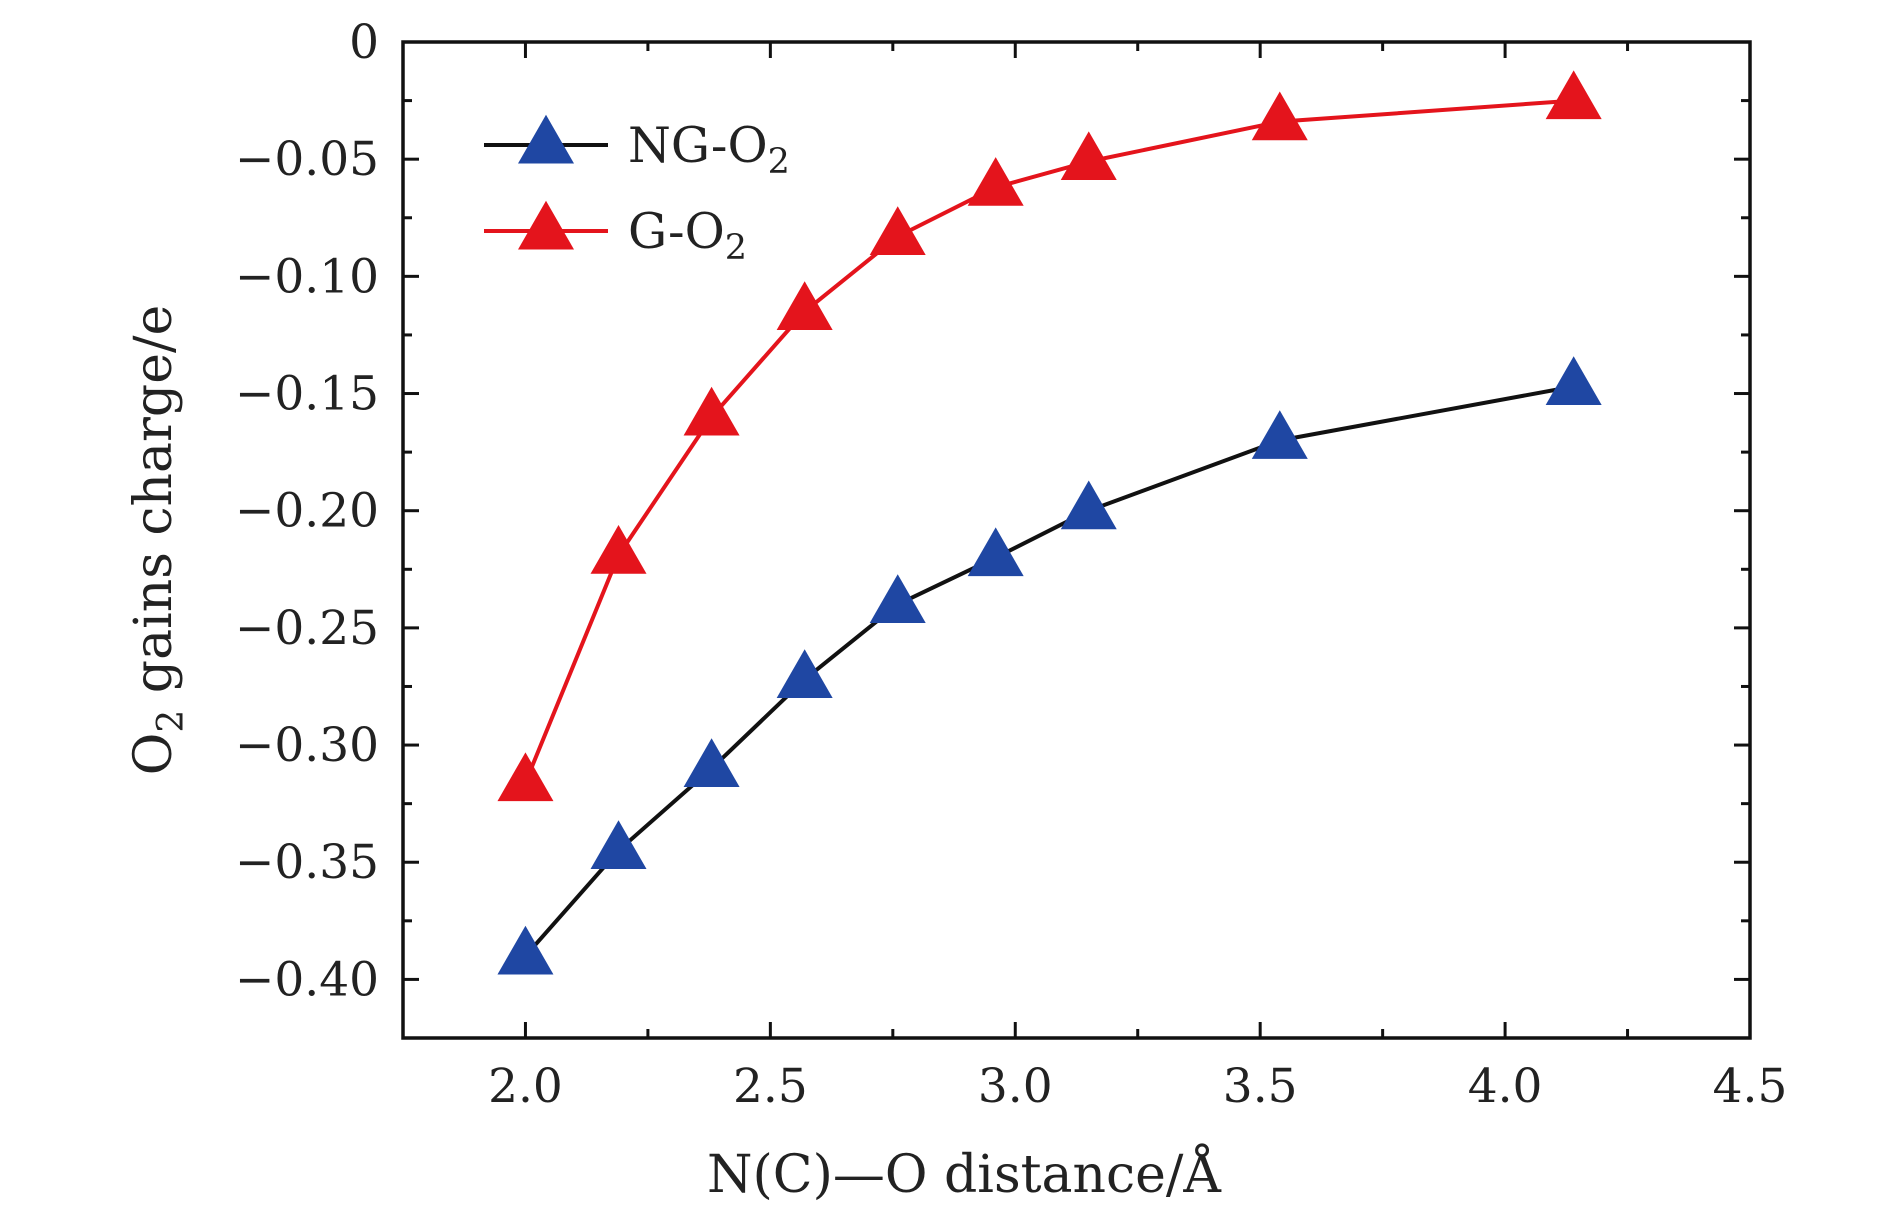 This screenshot has width=1890, height=1205. What do you see at coordinates (1750, 1086) in the screenshot?
I see `x-tick-label: 4.5` at bounding box center [1750, 1086].